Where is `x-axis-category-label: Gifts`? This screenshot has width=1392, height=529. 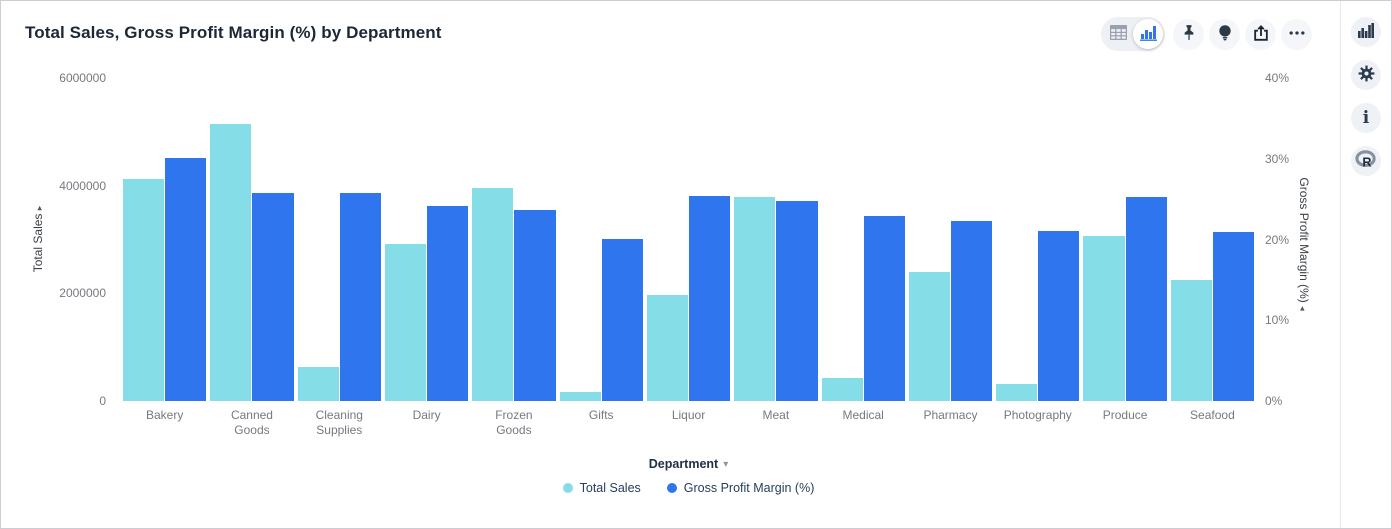
x-axis-category-label: Gifts is located at coordinates (601, 415).